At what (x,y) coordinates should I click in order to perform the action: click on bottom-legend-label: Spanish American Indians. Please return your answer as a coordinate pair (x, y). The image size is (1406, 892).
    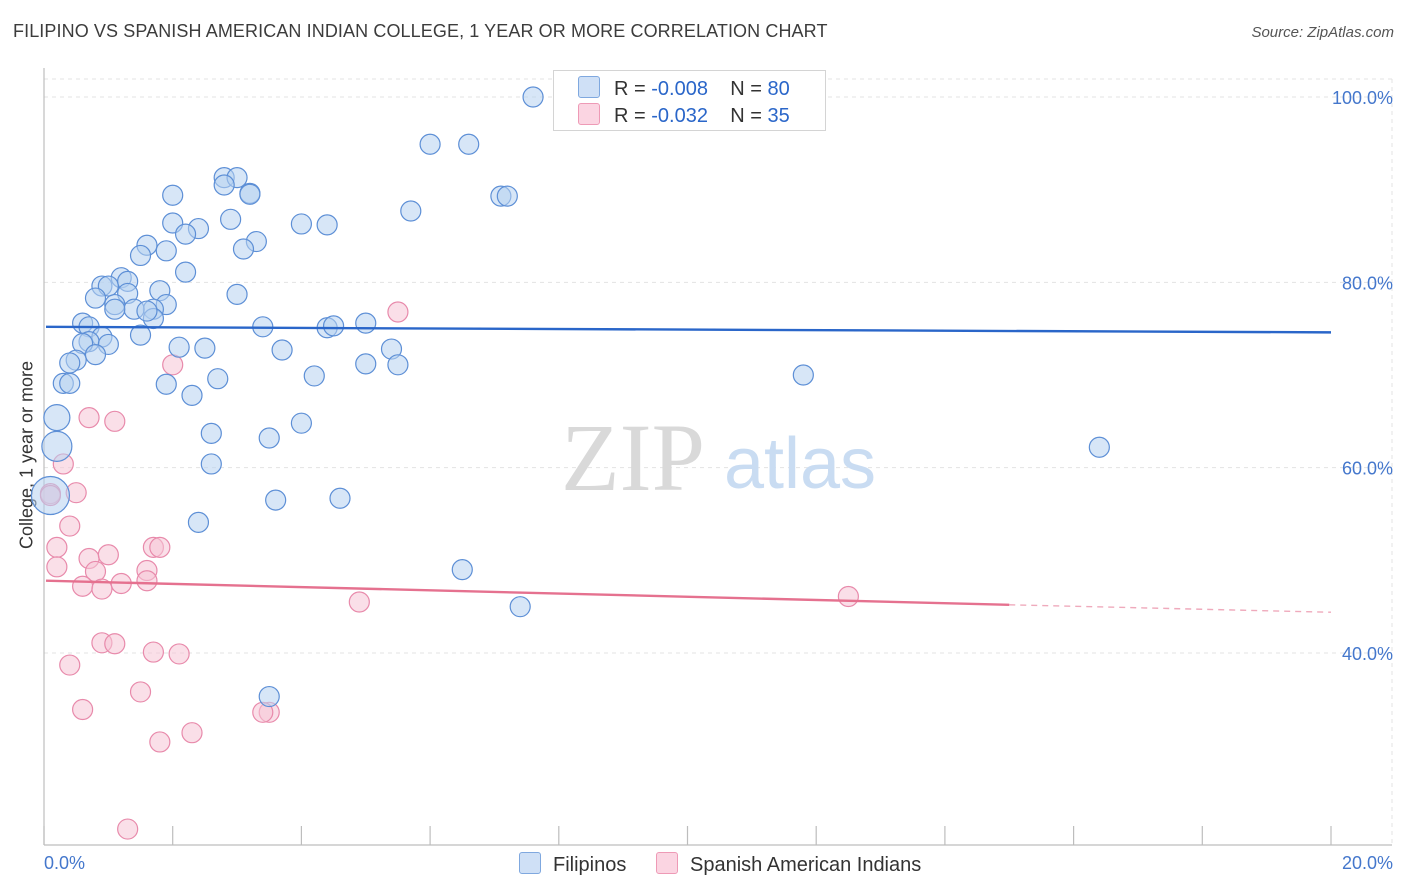
    Looking at the image, I should click on (806, 865).